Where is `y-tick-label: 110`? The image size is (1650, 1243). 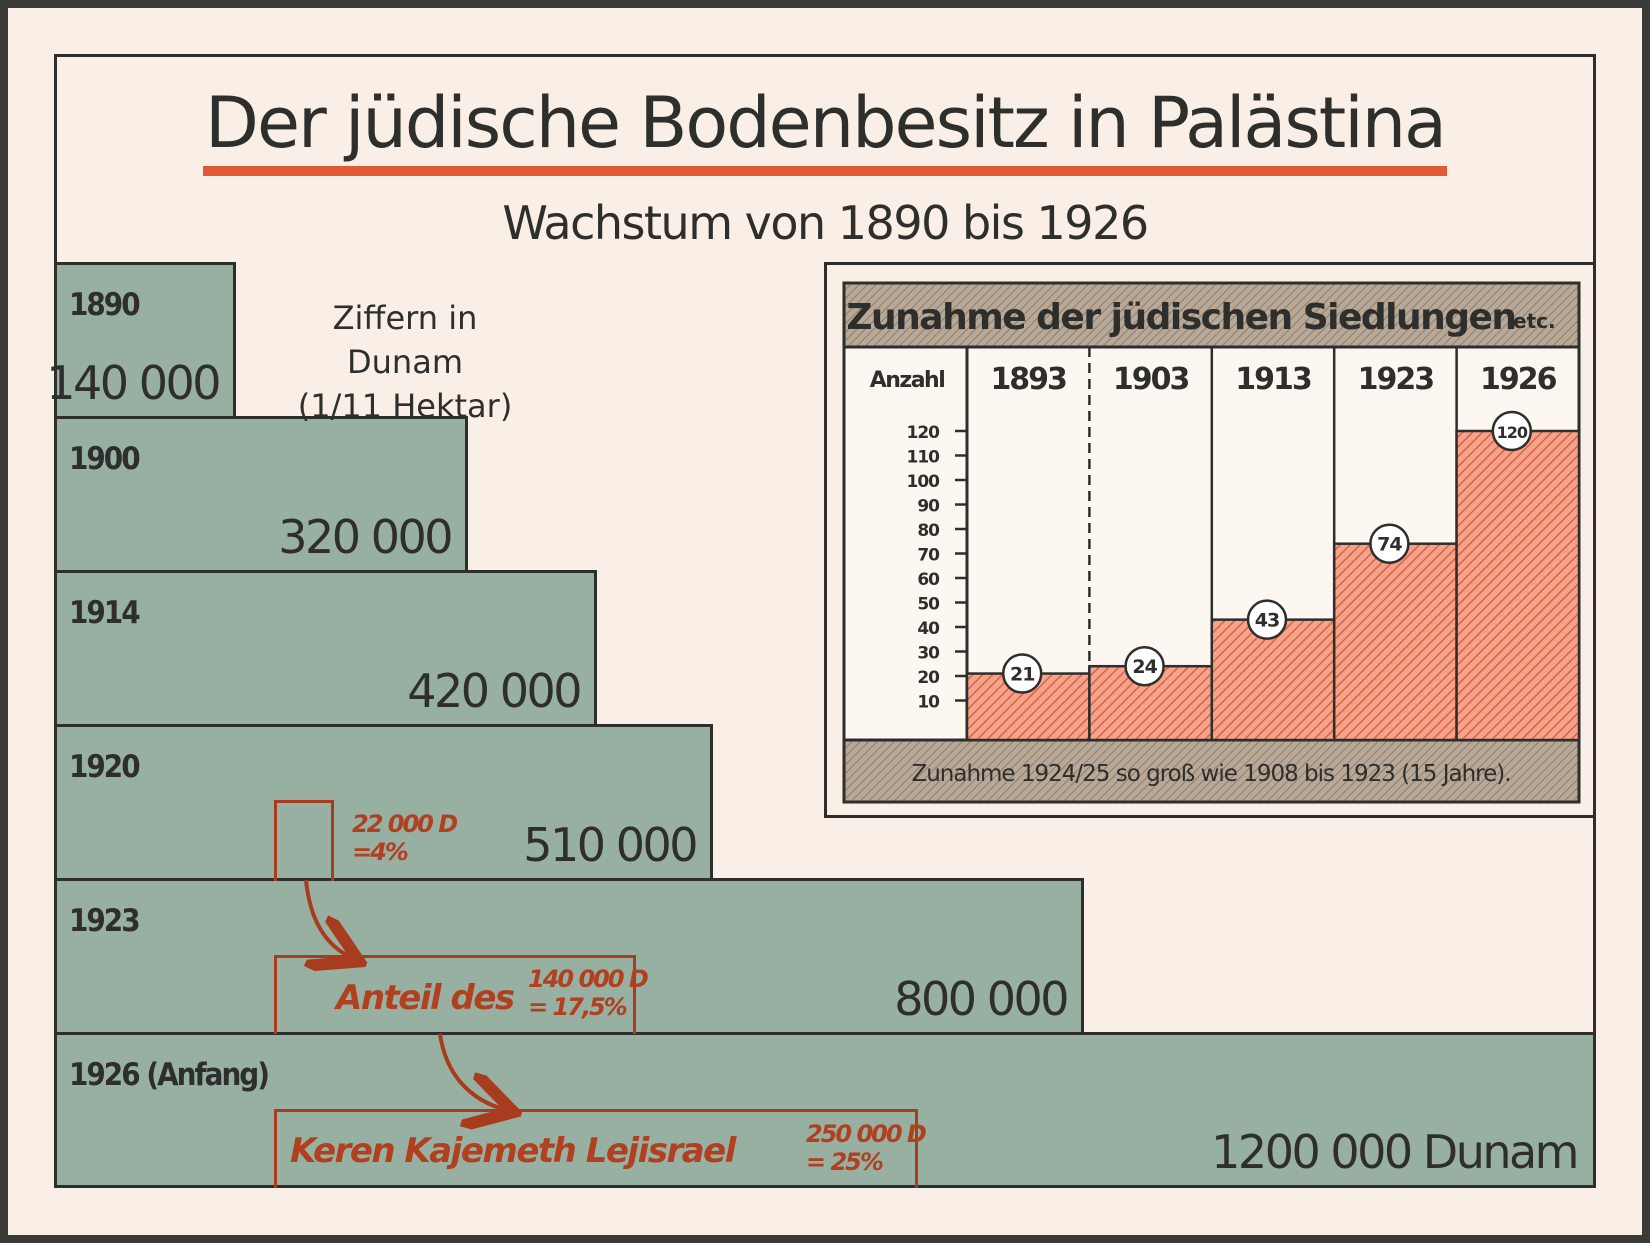
y-tick-label: 110 is located at coordinates (924, 458).